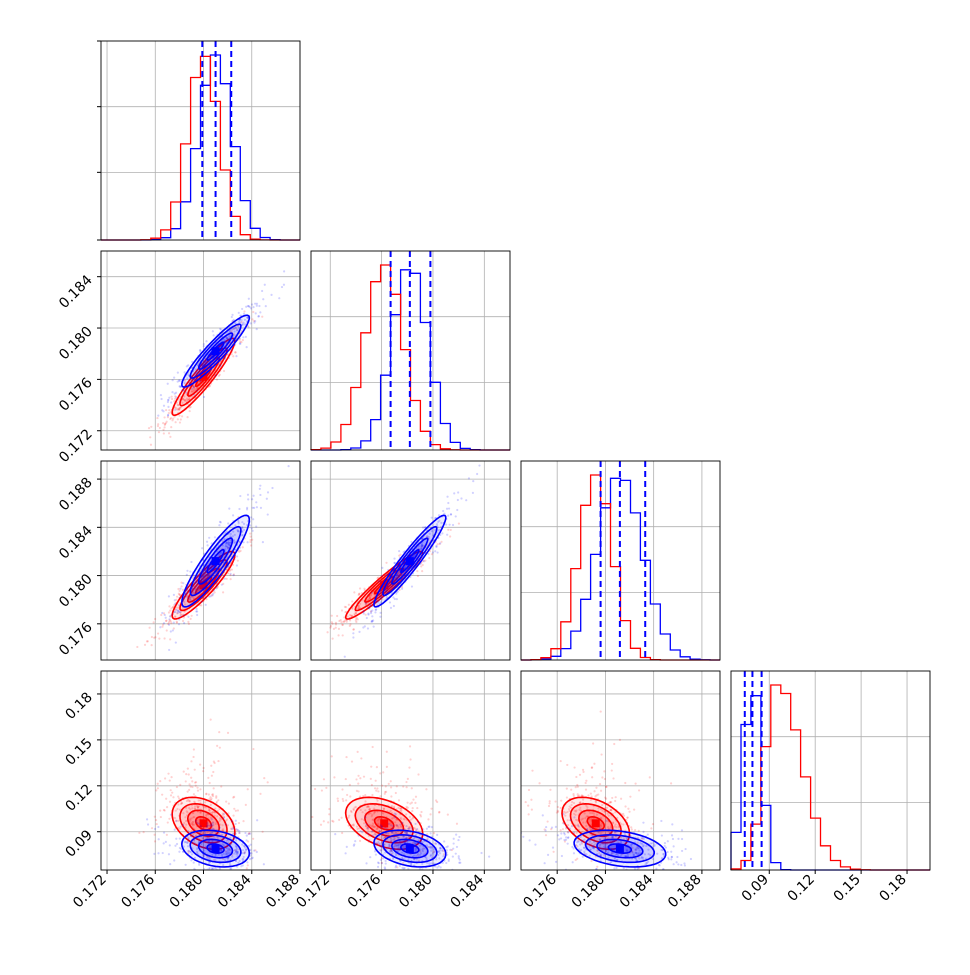 The width and height of the screenshot is (970, 975). I want to click on x-tick-label: 0.184, so click(235, 891).